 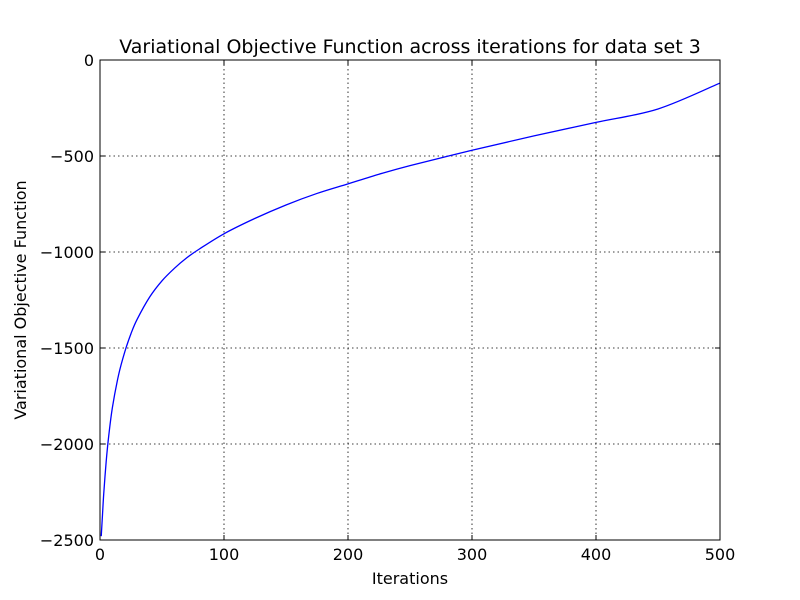 What do you see at coordinates (472, 554) in the screenshot?
I see `x-tick-label: 300` at bounding box center [472, 554].